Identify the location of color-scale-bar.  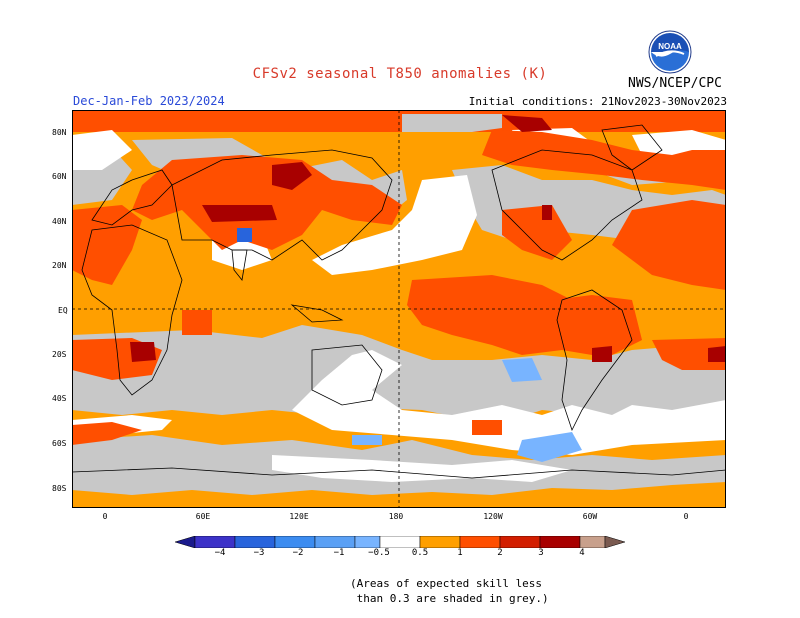
(400, 542).